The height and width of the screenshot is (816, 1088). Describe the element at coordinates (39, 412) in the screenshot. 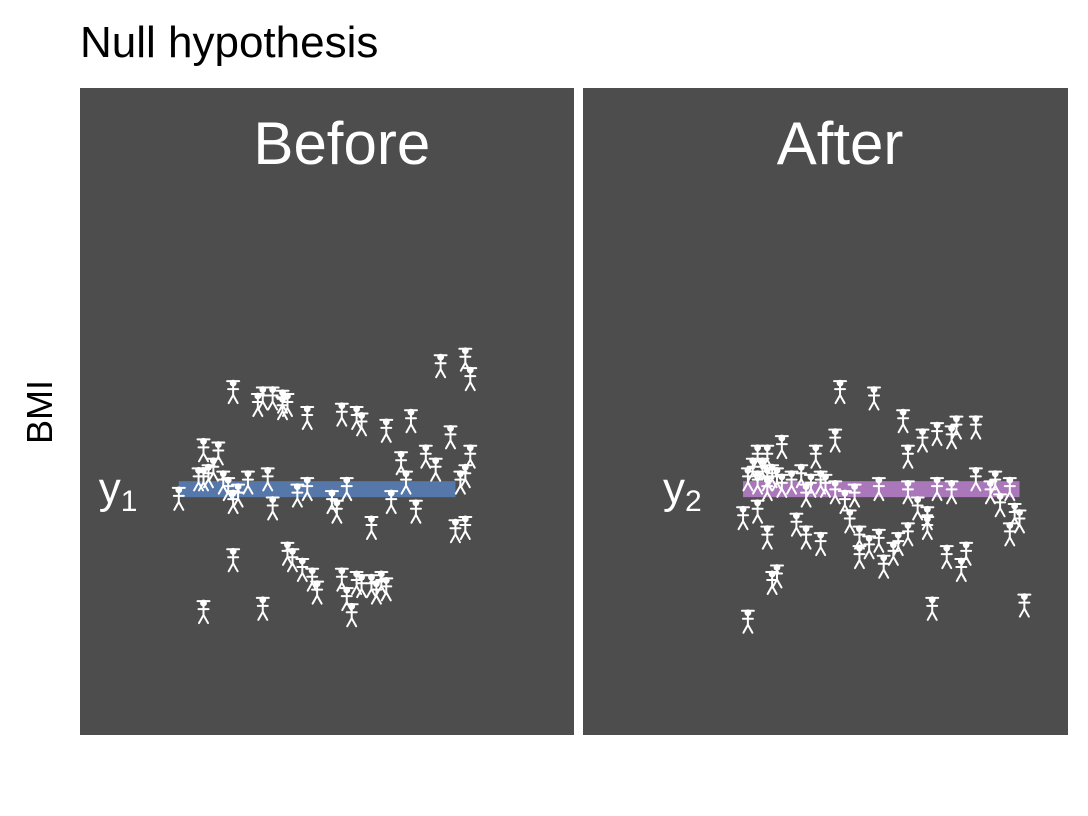

I see `y-axis-label: BMI` at that location.